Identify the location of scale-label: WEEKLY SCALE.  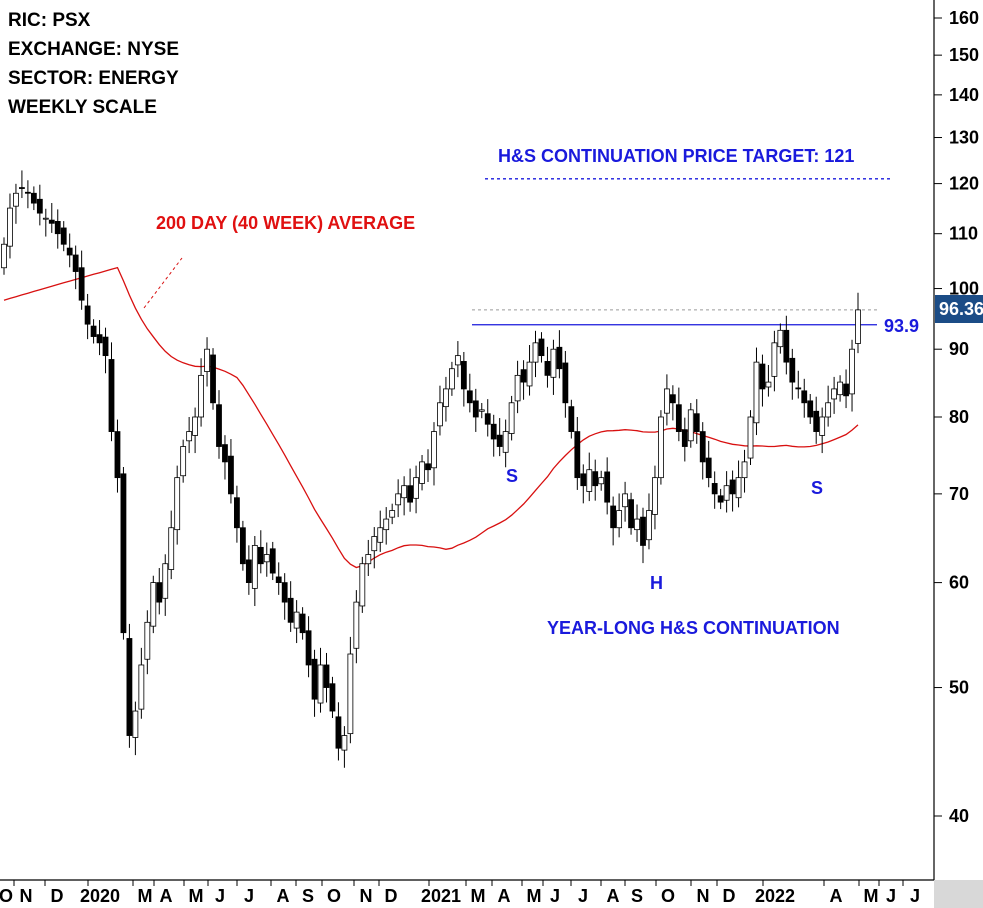
(82, 107).